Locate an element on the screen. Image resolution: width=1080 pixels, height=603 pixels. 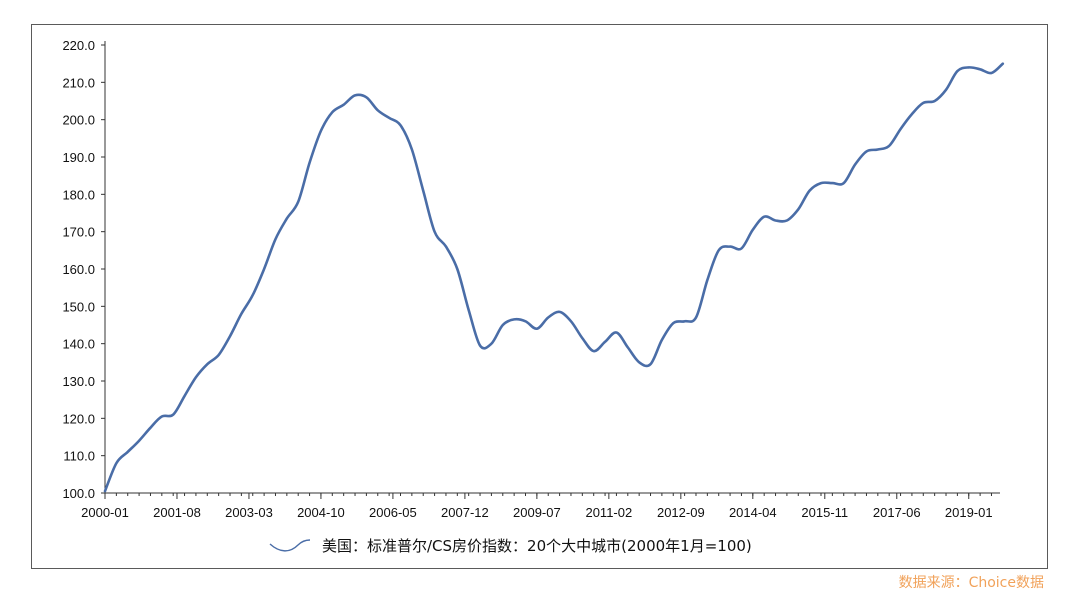
x-tick-label: 2000-01 is located at coordinates (105, 512).